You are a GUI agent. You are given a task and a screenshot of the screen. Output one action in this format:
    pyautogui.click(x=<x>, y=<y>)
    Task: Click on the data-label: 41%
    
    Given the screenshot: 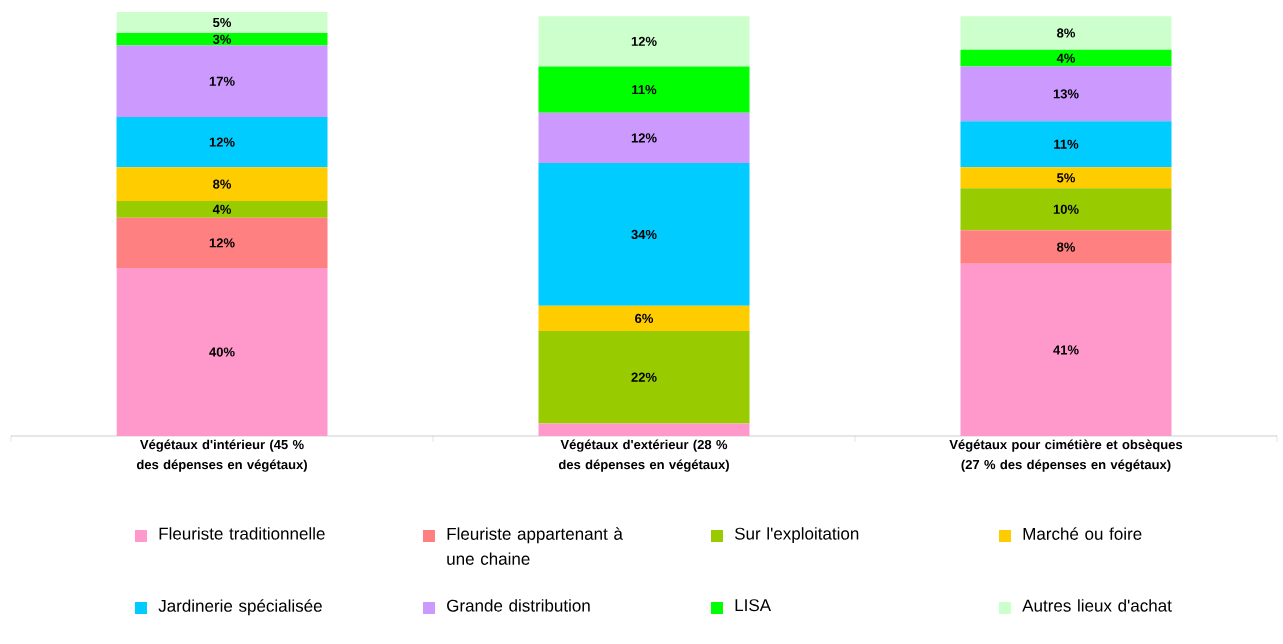 What is the action you would take?
    pyautogui.click(x=1066, y=350)
    